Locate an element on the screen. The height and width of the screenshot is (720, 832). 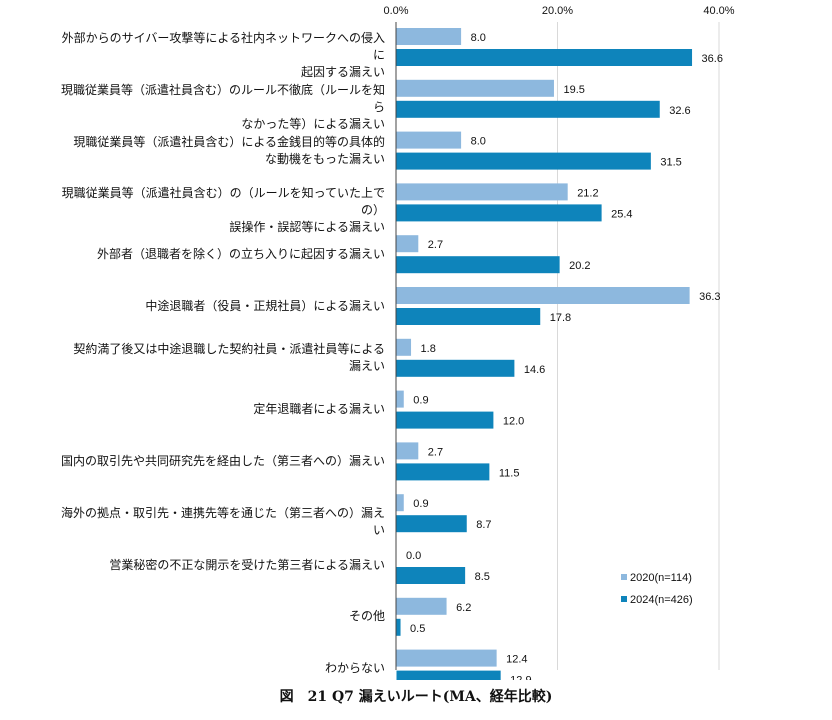
legend-label: 2020(n=114) is located at coordinates (661, 578).